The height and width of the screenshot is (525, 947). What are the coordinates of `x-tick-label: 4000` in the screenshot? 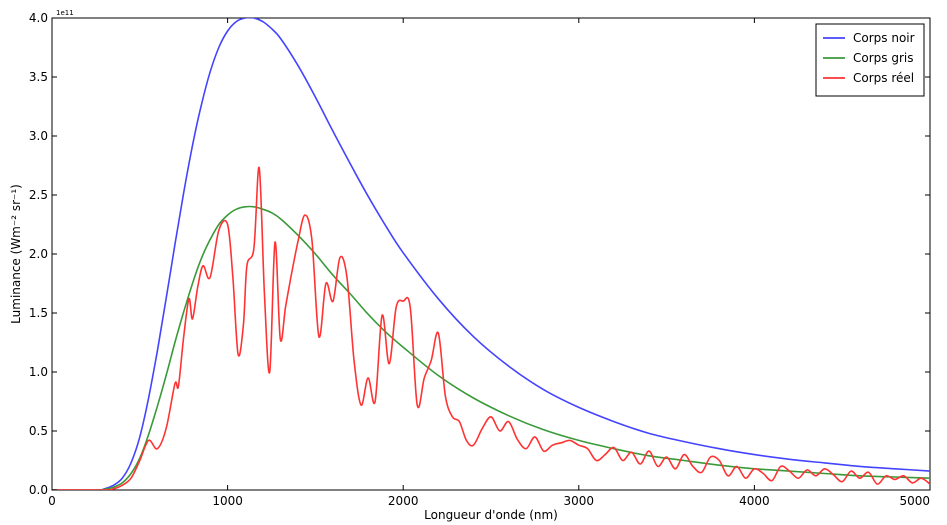 It's located at (754, 501).